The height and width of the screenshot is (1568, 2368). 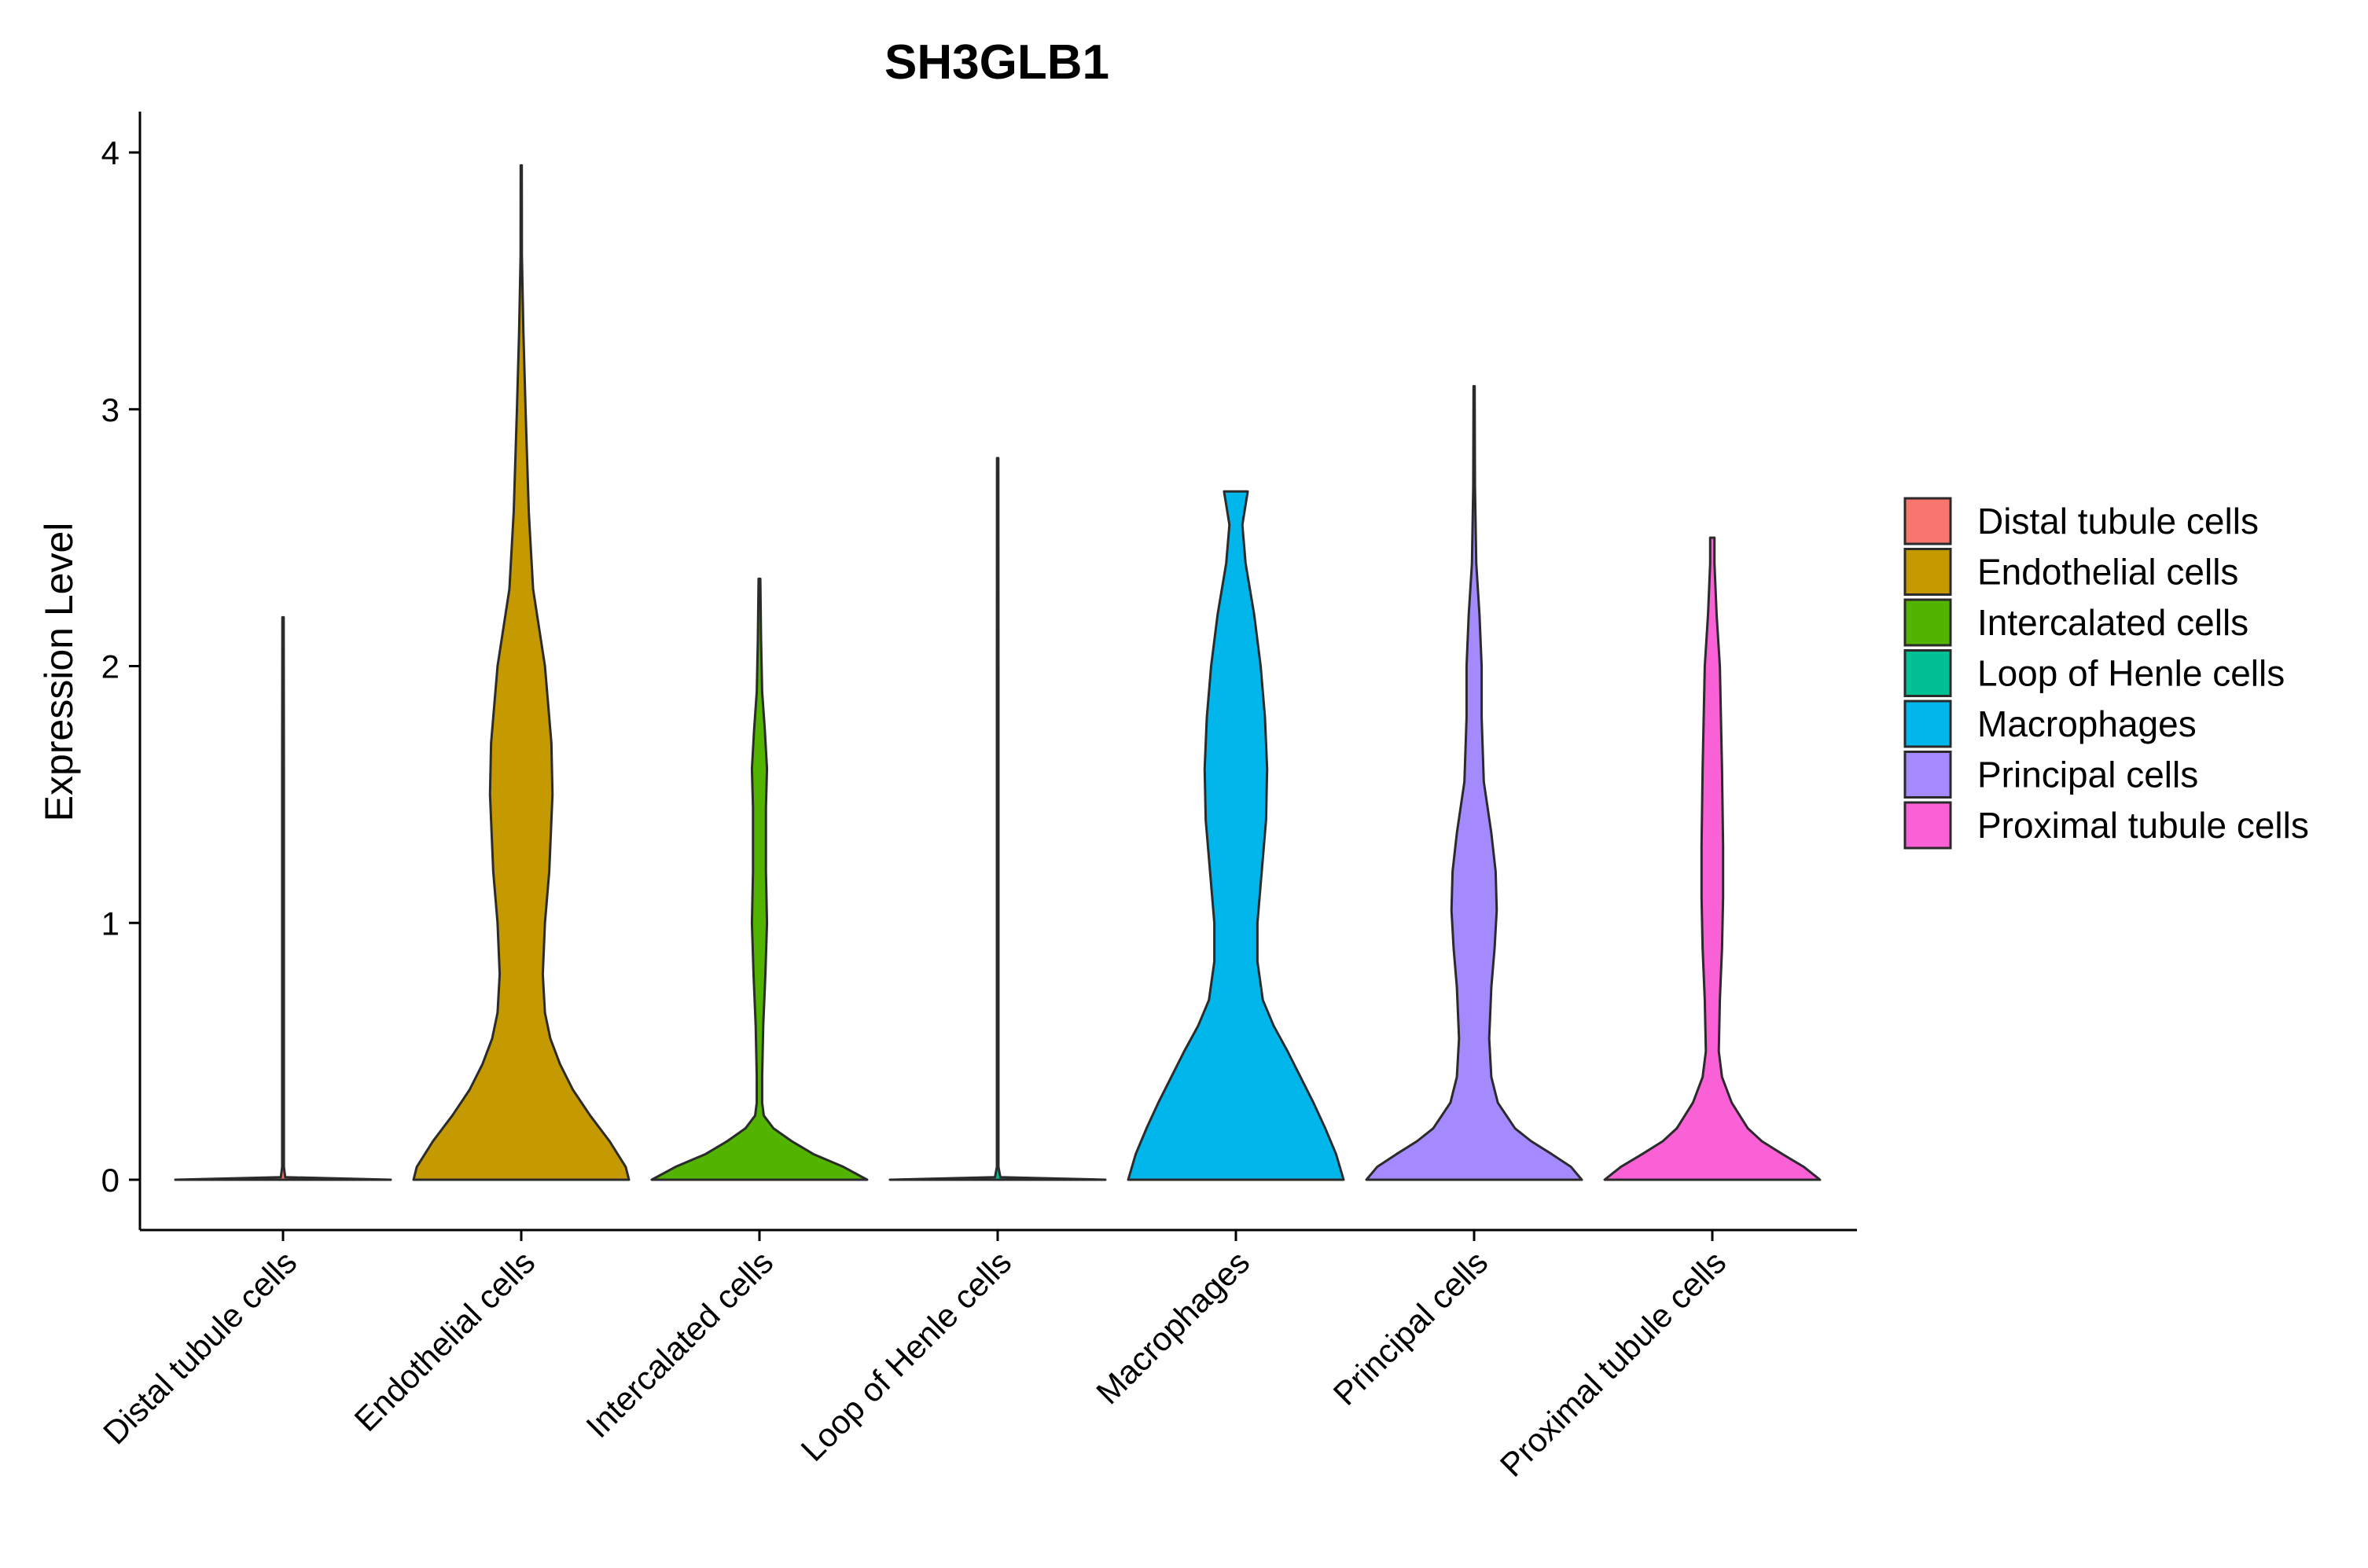 What do you see at coordinates (759, 879) in the screenshot?
I see `violin-intercalated-cells` at bounding box center [759, 879].